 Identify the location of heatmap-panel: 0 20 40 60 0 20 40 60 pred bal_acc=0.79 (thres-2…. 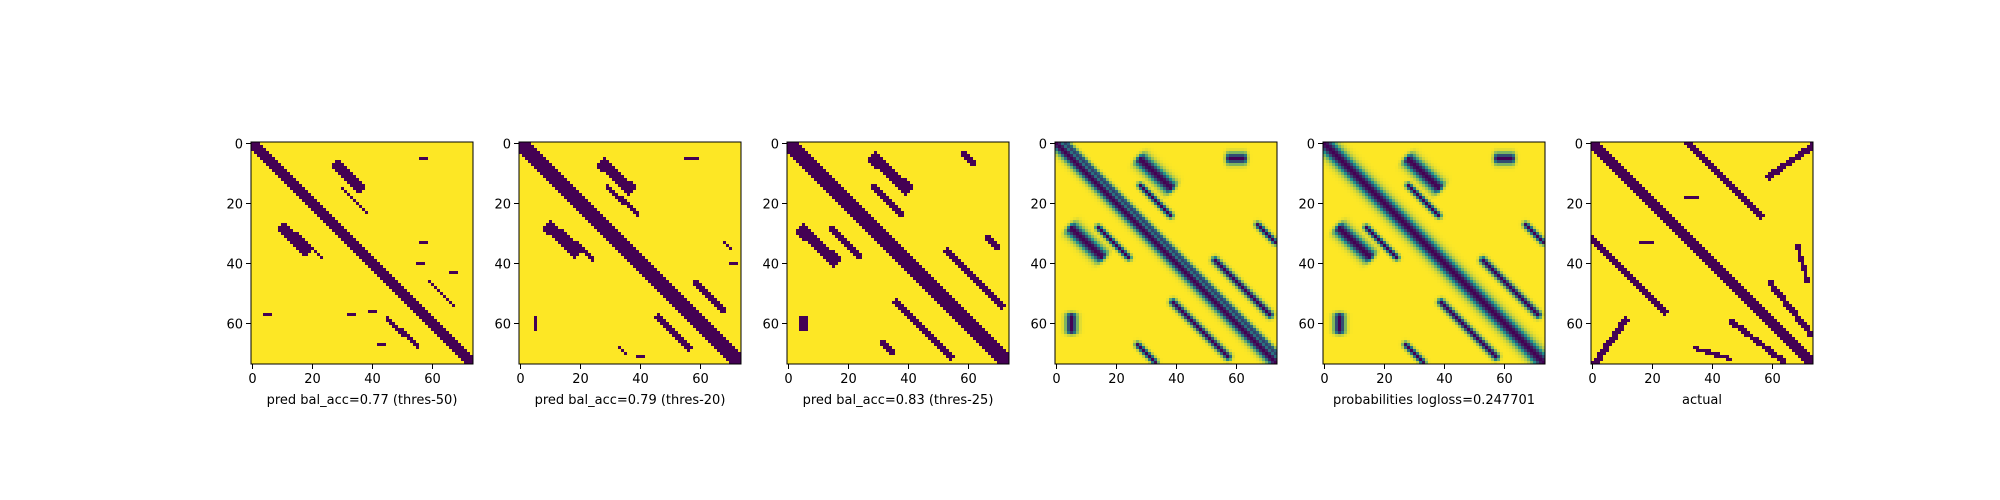
(618, 273).